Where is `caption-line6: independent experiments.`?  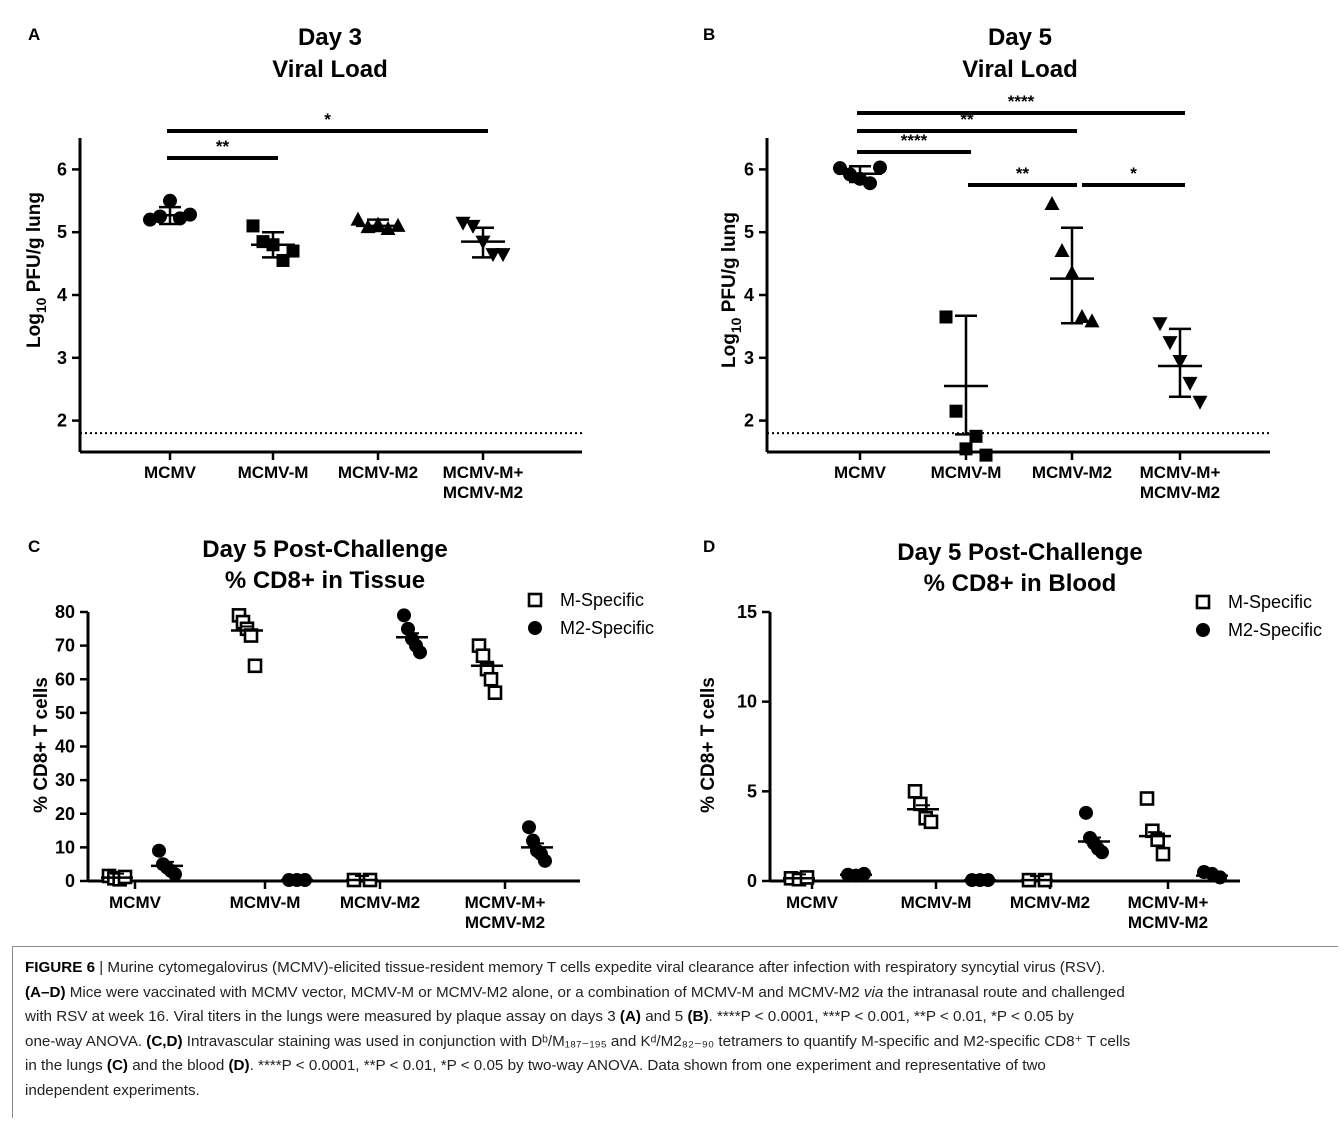
caption-line6: independent experiments. is located at coordinates (112, 1090).